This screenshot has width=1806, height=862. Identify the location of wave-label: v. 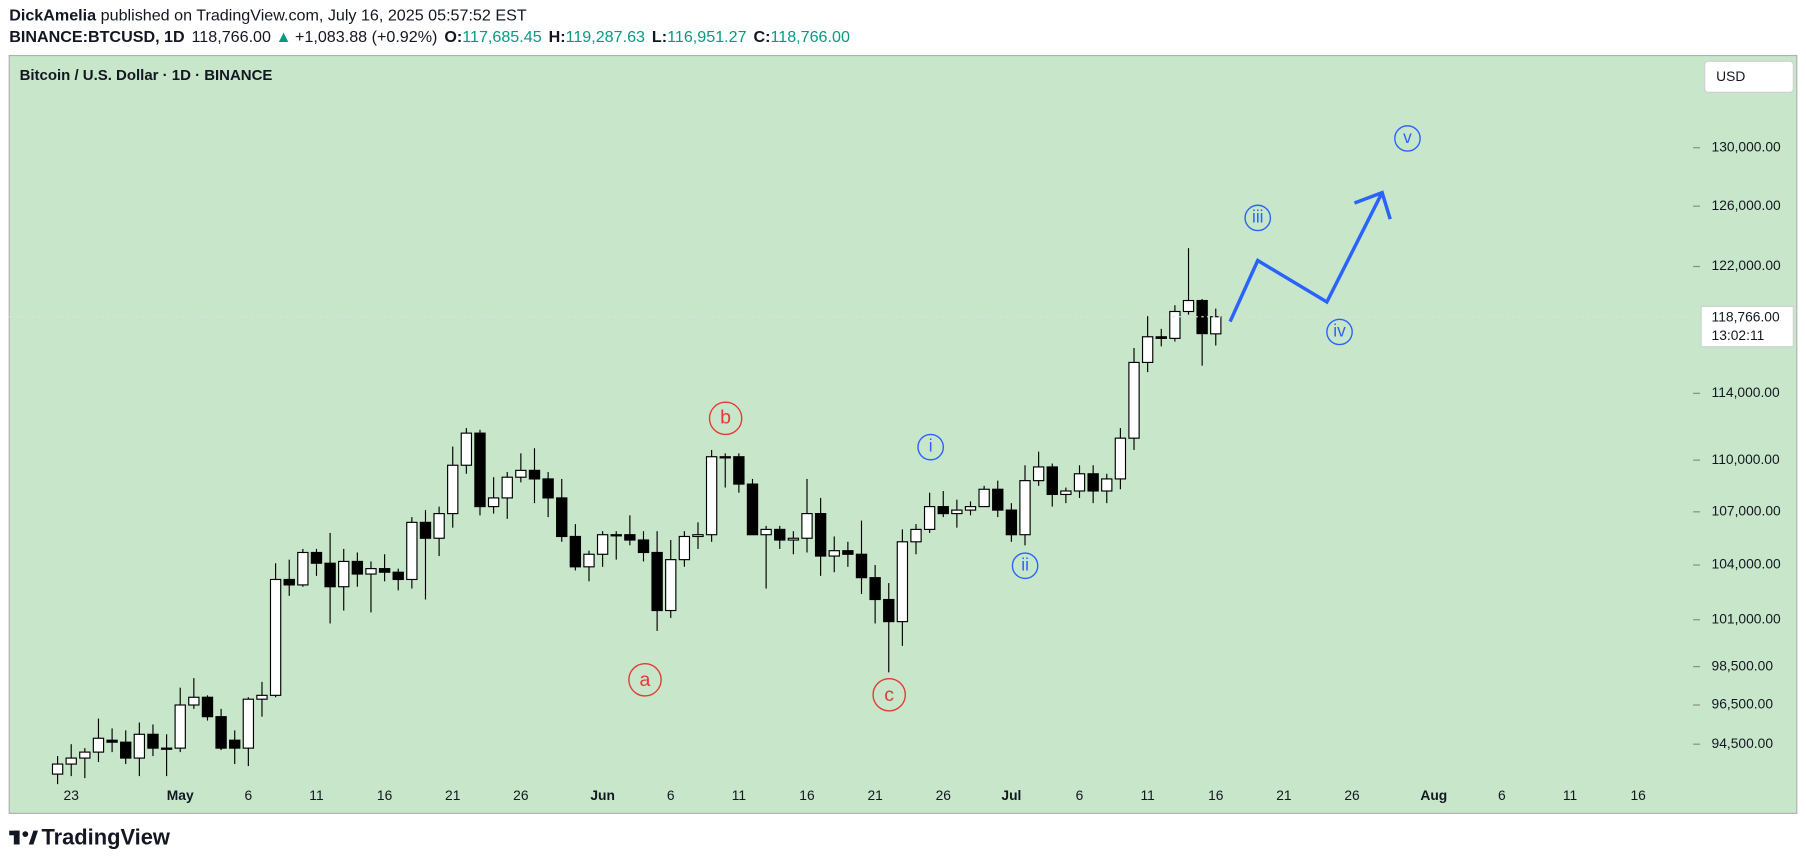
(1407, 138).